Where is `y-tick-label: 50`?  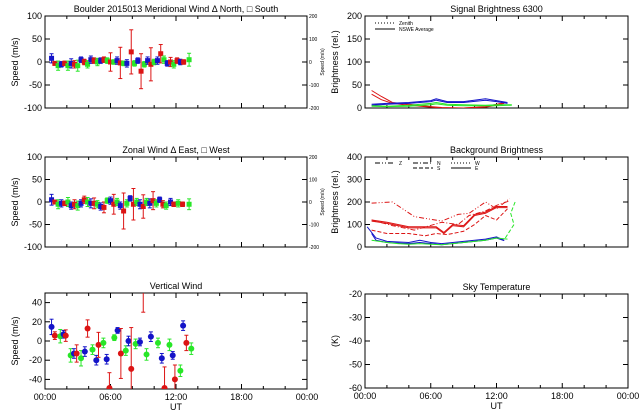 y-tick-label: 50 is located at coordinates (357, 85).